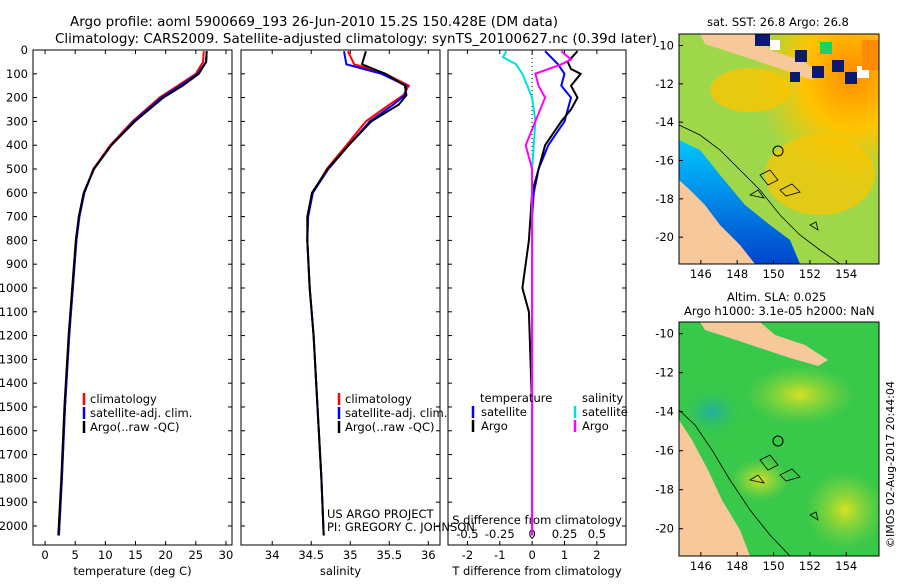 The image size is (900, 585). I want to click on imos-timestamp: ©IMOS 02-Aug-2017 20:44:04, so click(890, 464).